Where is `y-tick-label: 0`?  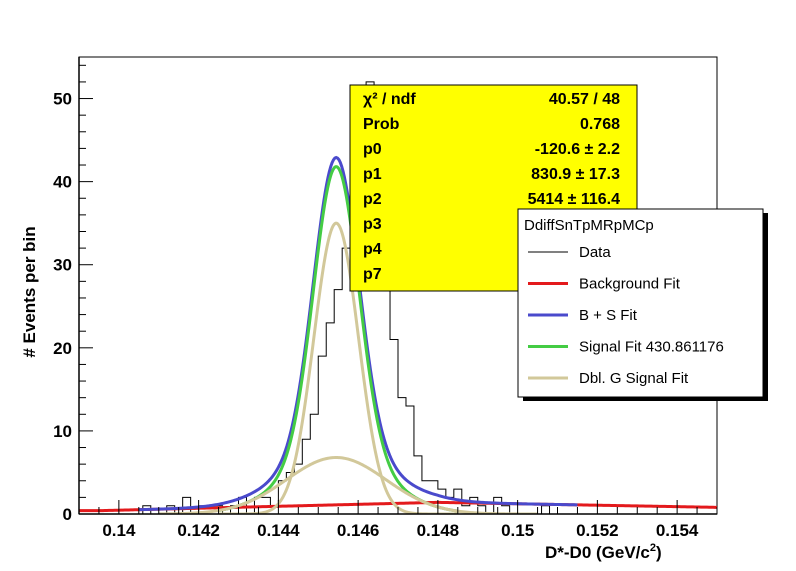
y-tick-label: 0 is located at coordinates (67, 514).